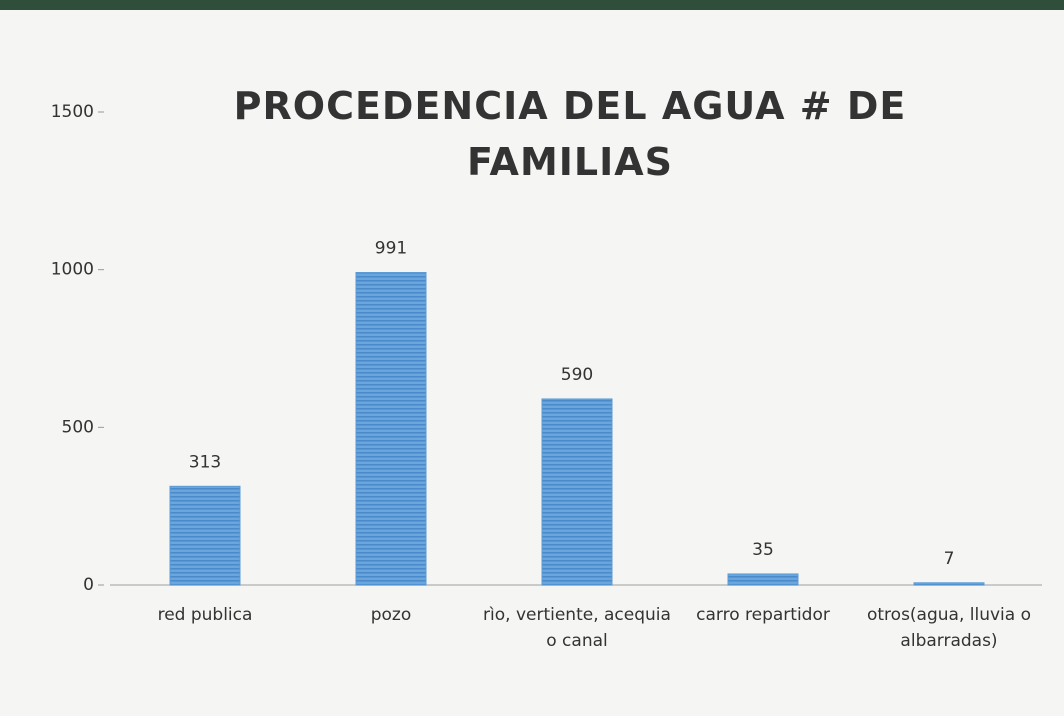  Describe the element at coordinates (72, 270) in the screenshot. I see `y-tick-label: 1000` at that location.